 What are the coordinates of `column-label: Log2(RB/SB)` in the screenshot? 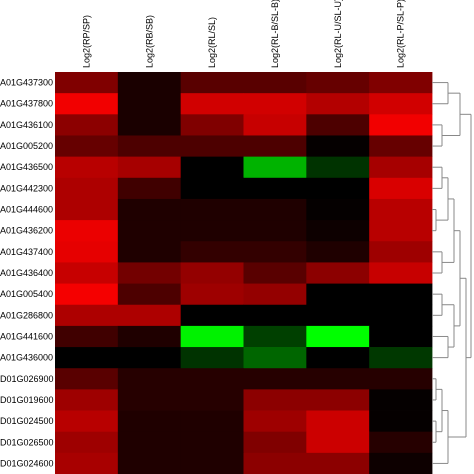 It's located at (149, 41).